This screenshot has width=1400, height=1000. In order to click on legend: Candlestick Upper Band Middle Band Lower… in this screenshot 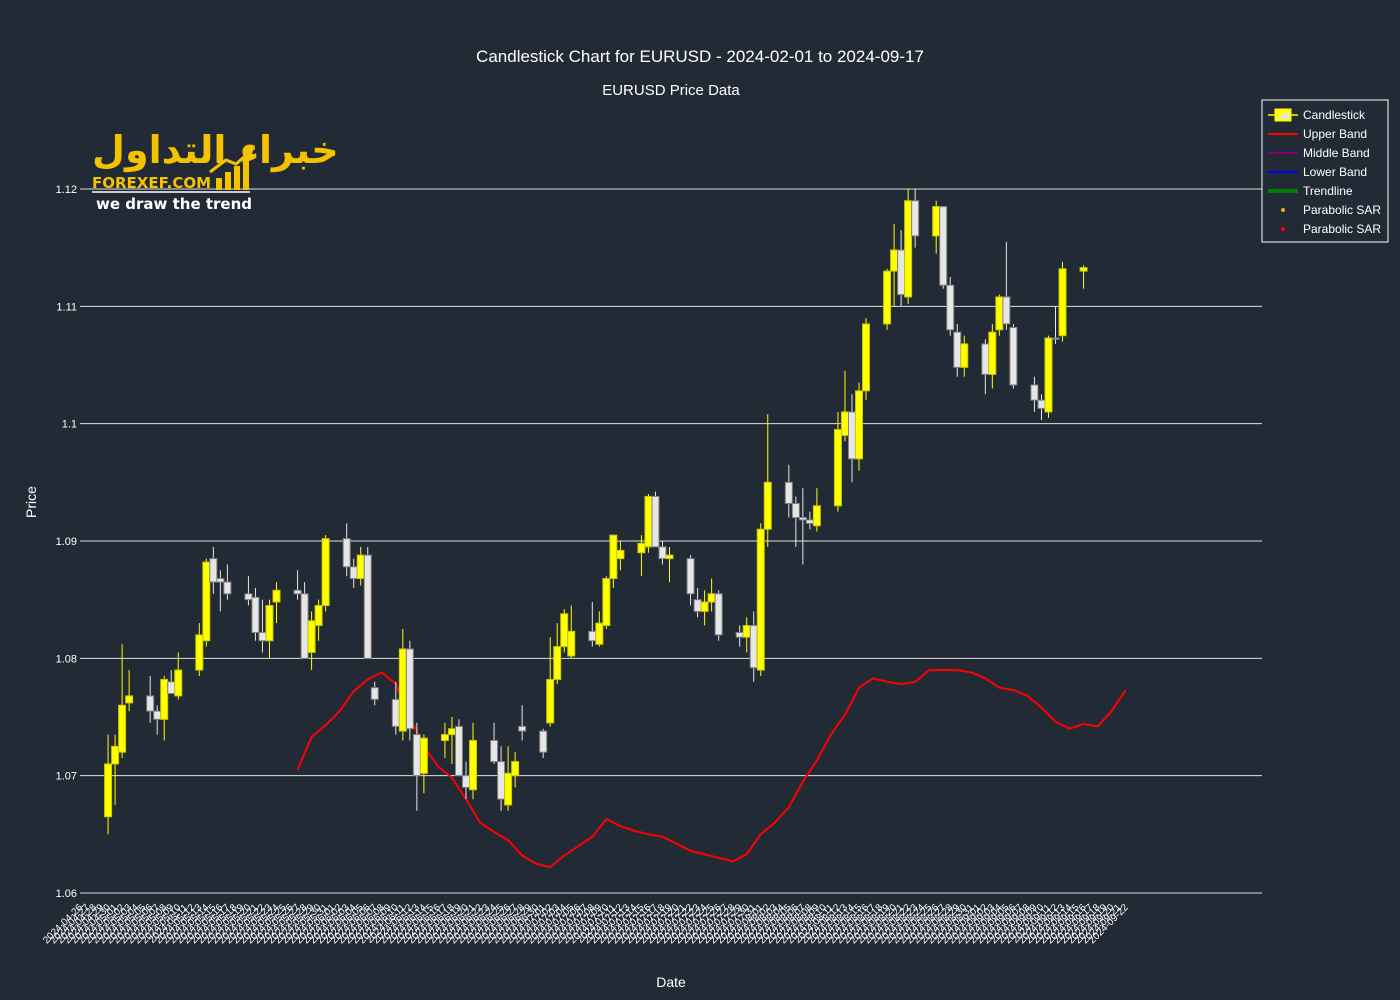, I will do `click(1325, 171)`.